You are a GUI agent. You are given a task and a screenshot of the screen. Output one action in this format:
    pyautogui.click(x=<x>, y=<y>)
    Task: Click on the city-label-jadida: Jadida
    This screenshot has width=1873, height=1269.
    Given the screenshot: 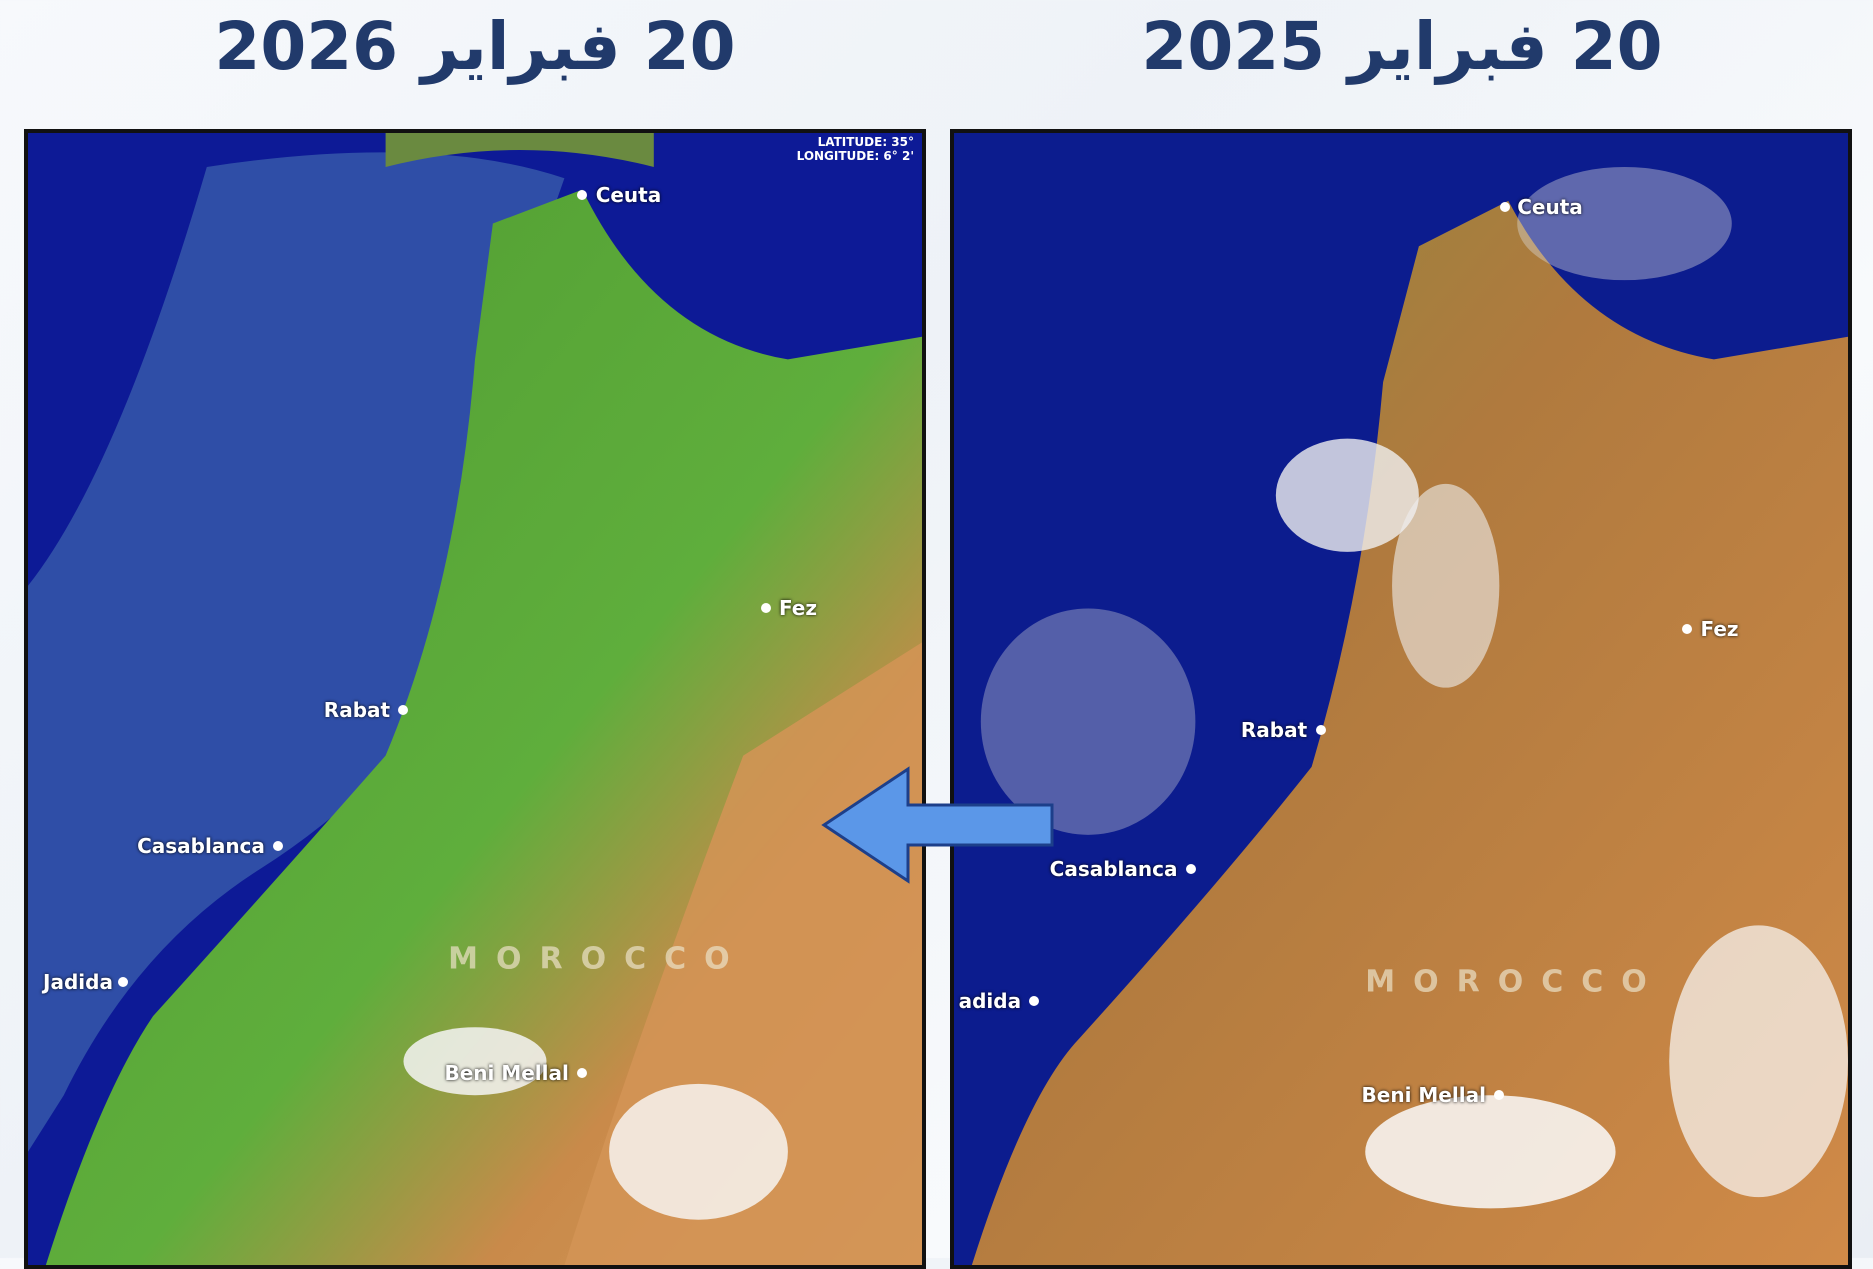 What is the action you would take?
    pyautogui.click(x=78, y=982)
    